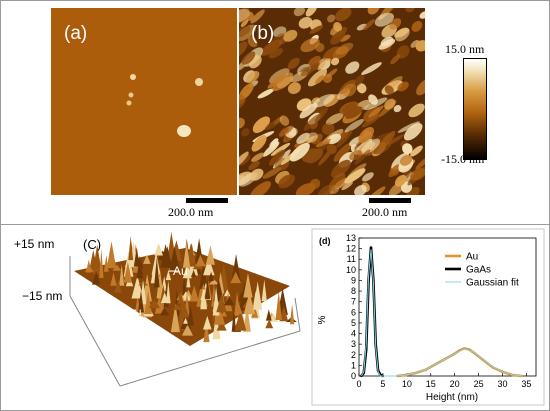 The width and height of the screenshot is (550, 411). What do you see at coordinates (407, 384) in the screenshot?
I see `chart-x-tick-label: 10` at bounding box center [407, 384].